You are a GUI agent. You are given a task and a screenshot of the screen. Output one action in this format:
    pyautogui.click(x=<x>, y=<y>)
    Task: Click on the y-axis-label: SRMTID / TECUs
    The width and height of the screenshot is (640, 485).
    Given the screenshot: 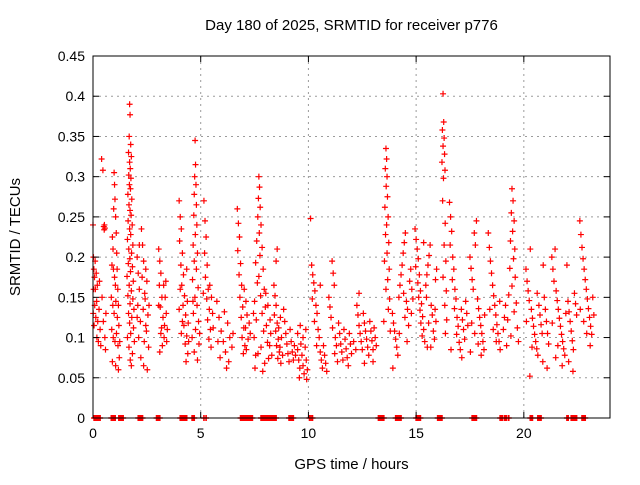 What is the action you would take?
    pyautogui.click(x=15, y=237)
    